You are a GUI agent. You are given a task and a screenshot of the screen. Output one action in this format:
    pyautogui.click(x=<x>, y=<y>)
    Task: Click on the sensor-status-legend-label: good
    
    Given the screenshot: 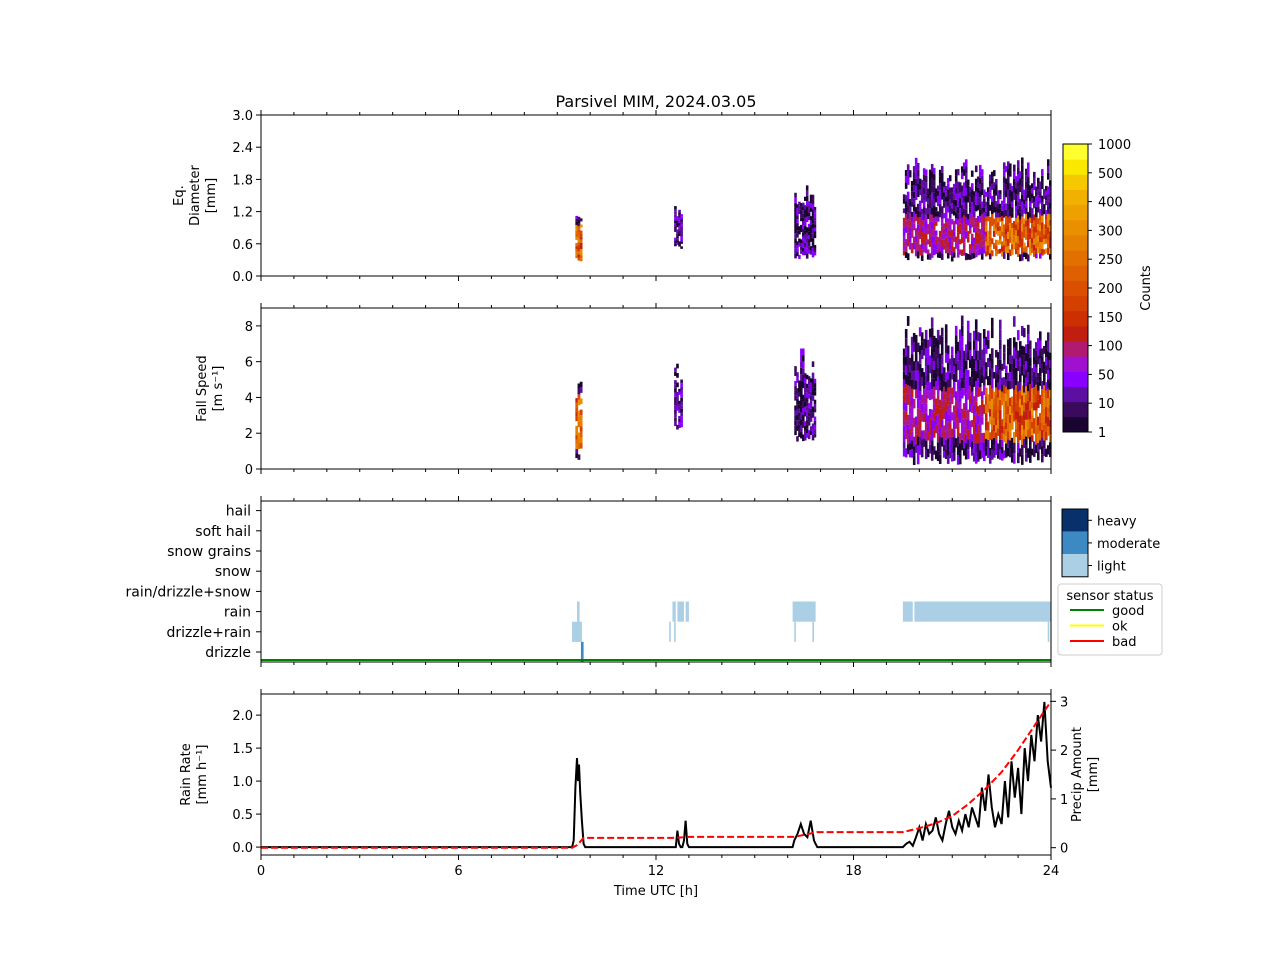 What is the action you would take?
    pyautogui.click(x=1128, y=611)
    